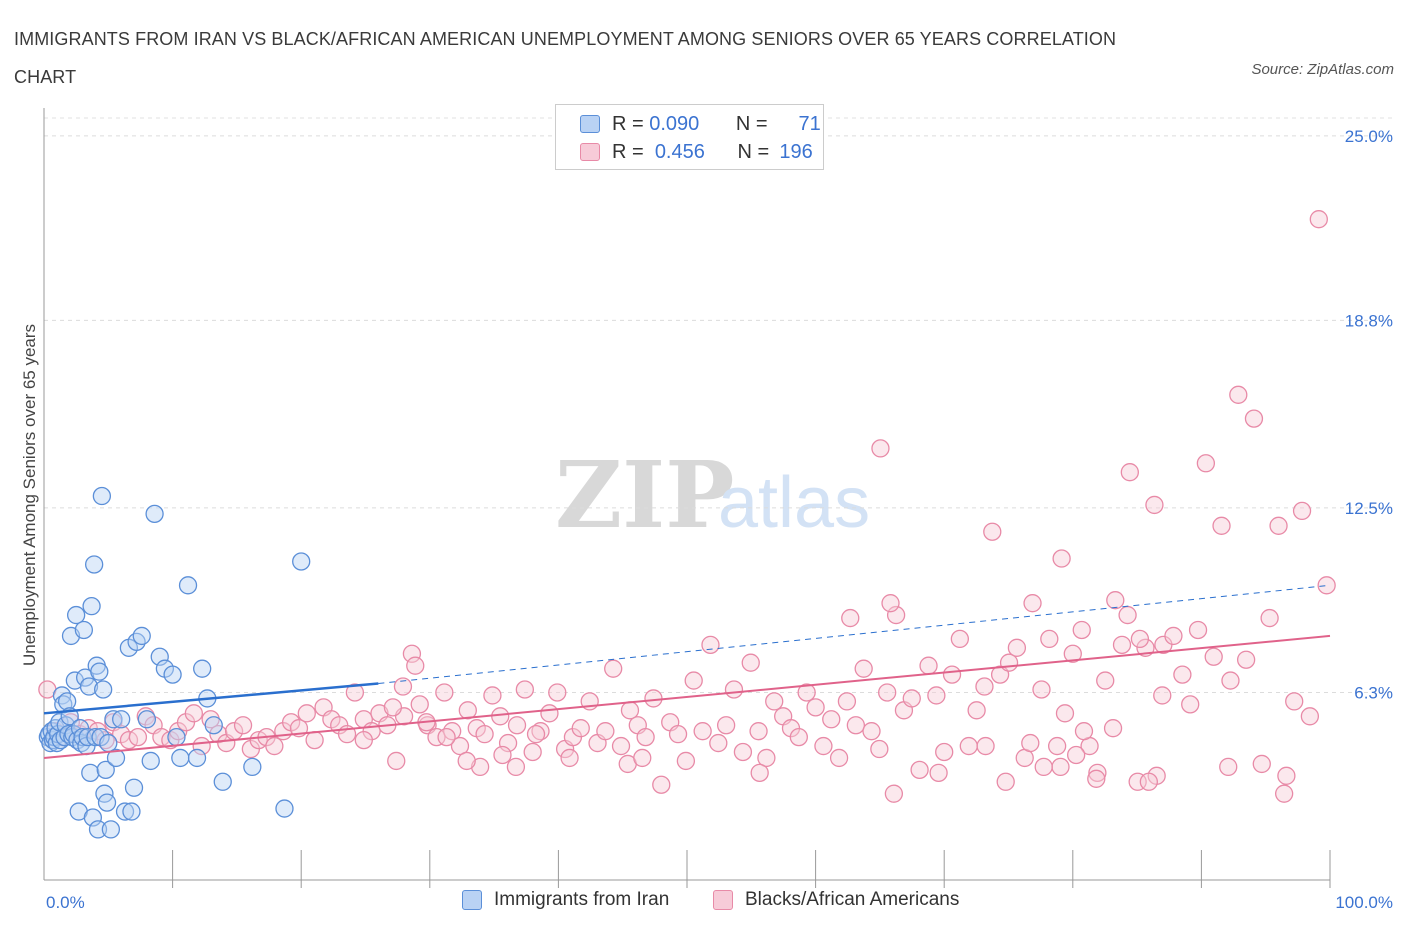  What do you see at coordinates (174, 662) in the screenshot?
I see `blue-series-points` at bounding box center [174, 662].